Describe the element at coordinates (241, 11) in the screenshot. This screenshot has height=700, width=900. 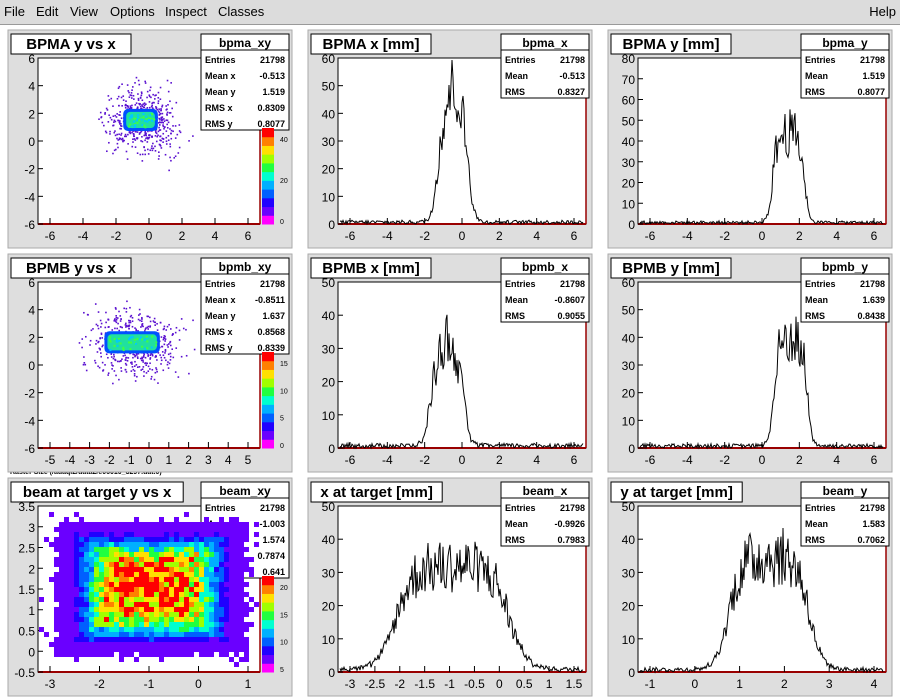
I see `menu-classes: Classes` at that location.